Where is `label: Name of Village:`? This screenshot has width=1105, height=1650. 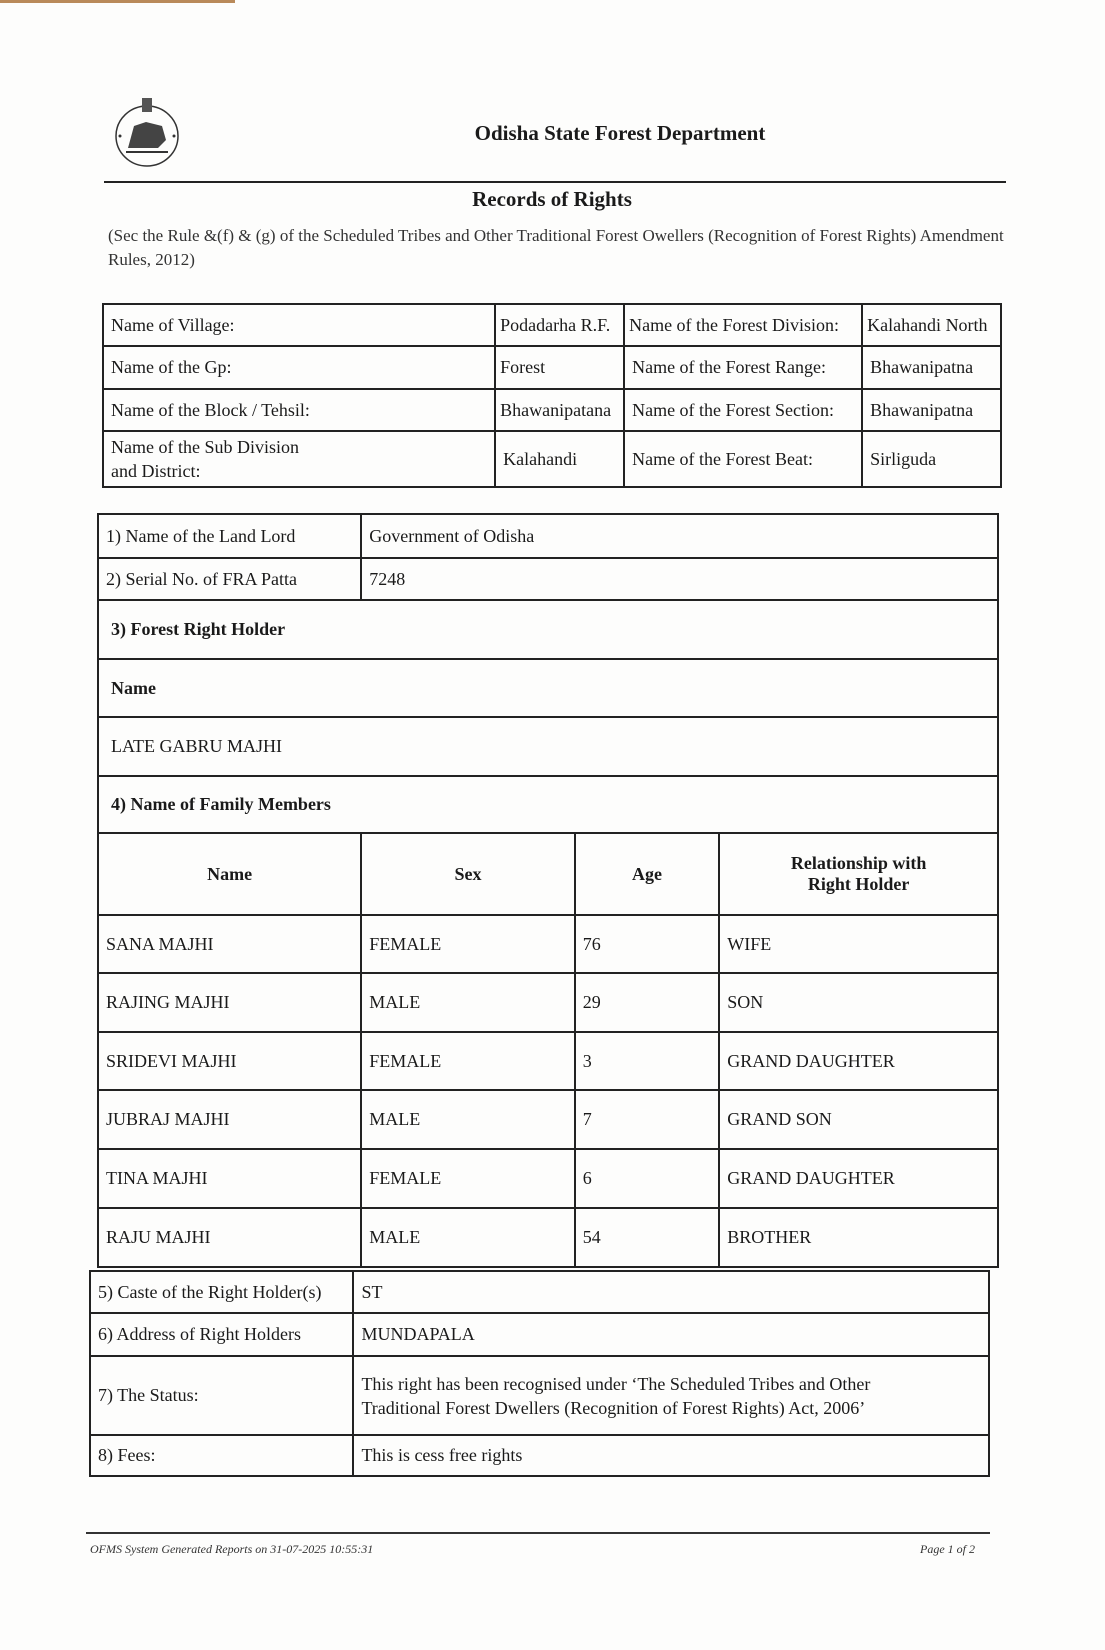
label: Name of Village: is located at coordinates (299, 325).